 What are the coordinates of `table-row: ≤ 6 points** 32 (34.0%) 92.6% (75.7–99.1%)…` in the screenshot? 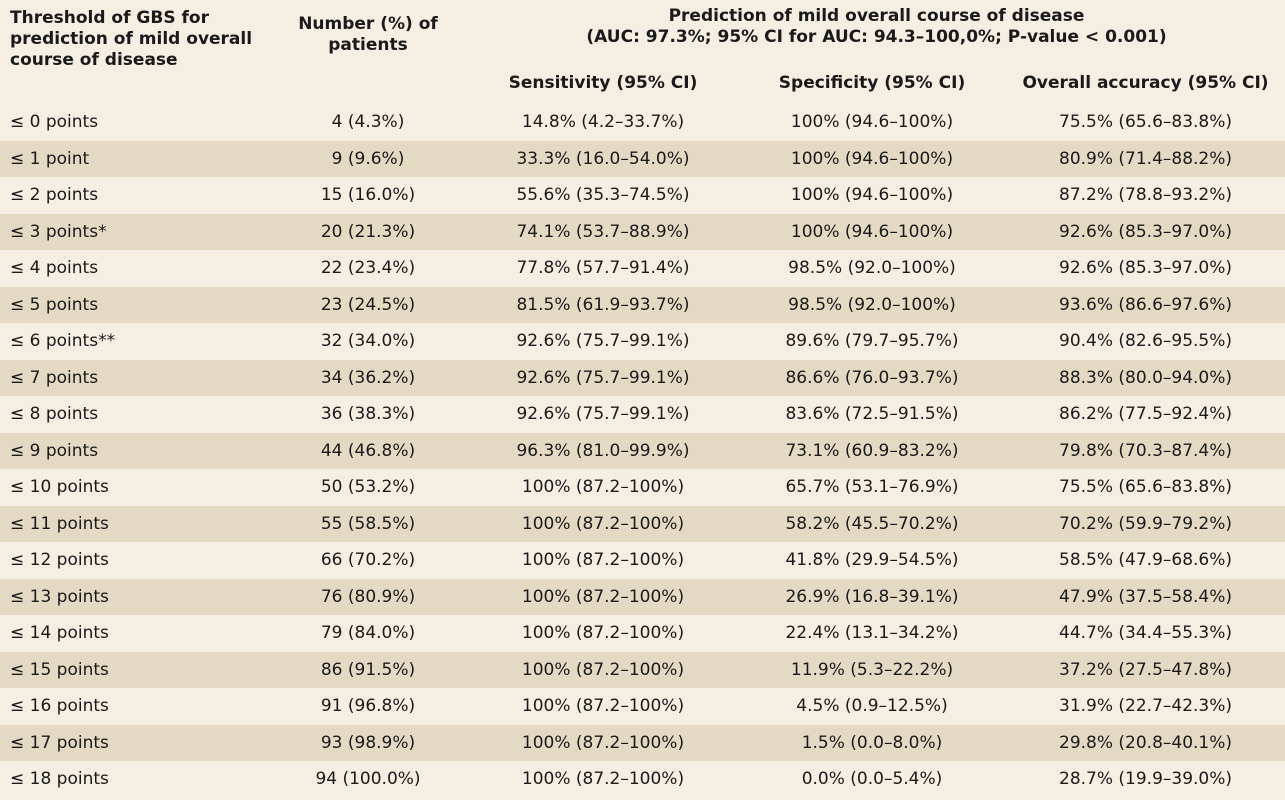 It's located at (642, 341).